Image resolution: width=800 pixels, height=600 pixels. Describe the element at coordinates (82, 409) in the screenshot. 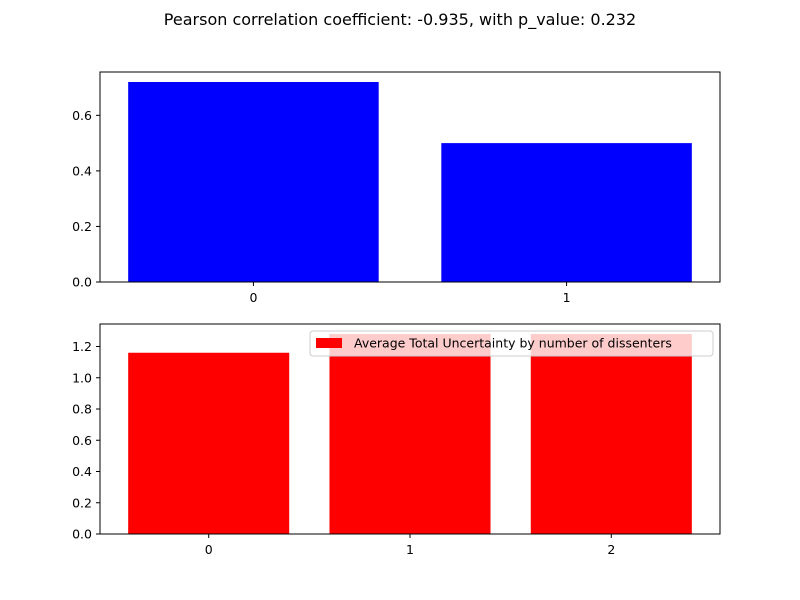

I see `y-tick-label: 0.8` at that location.